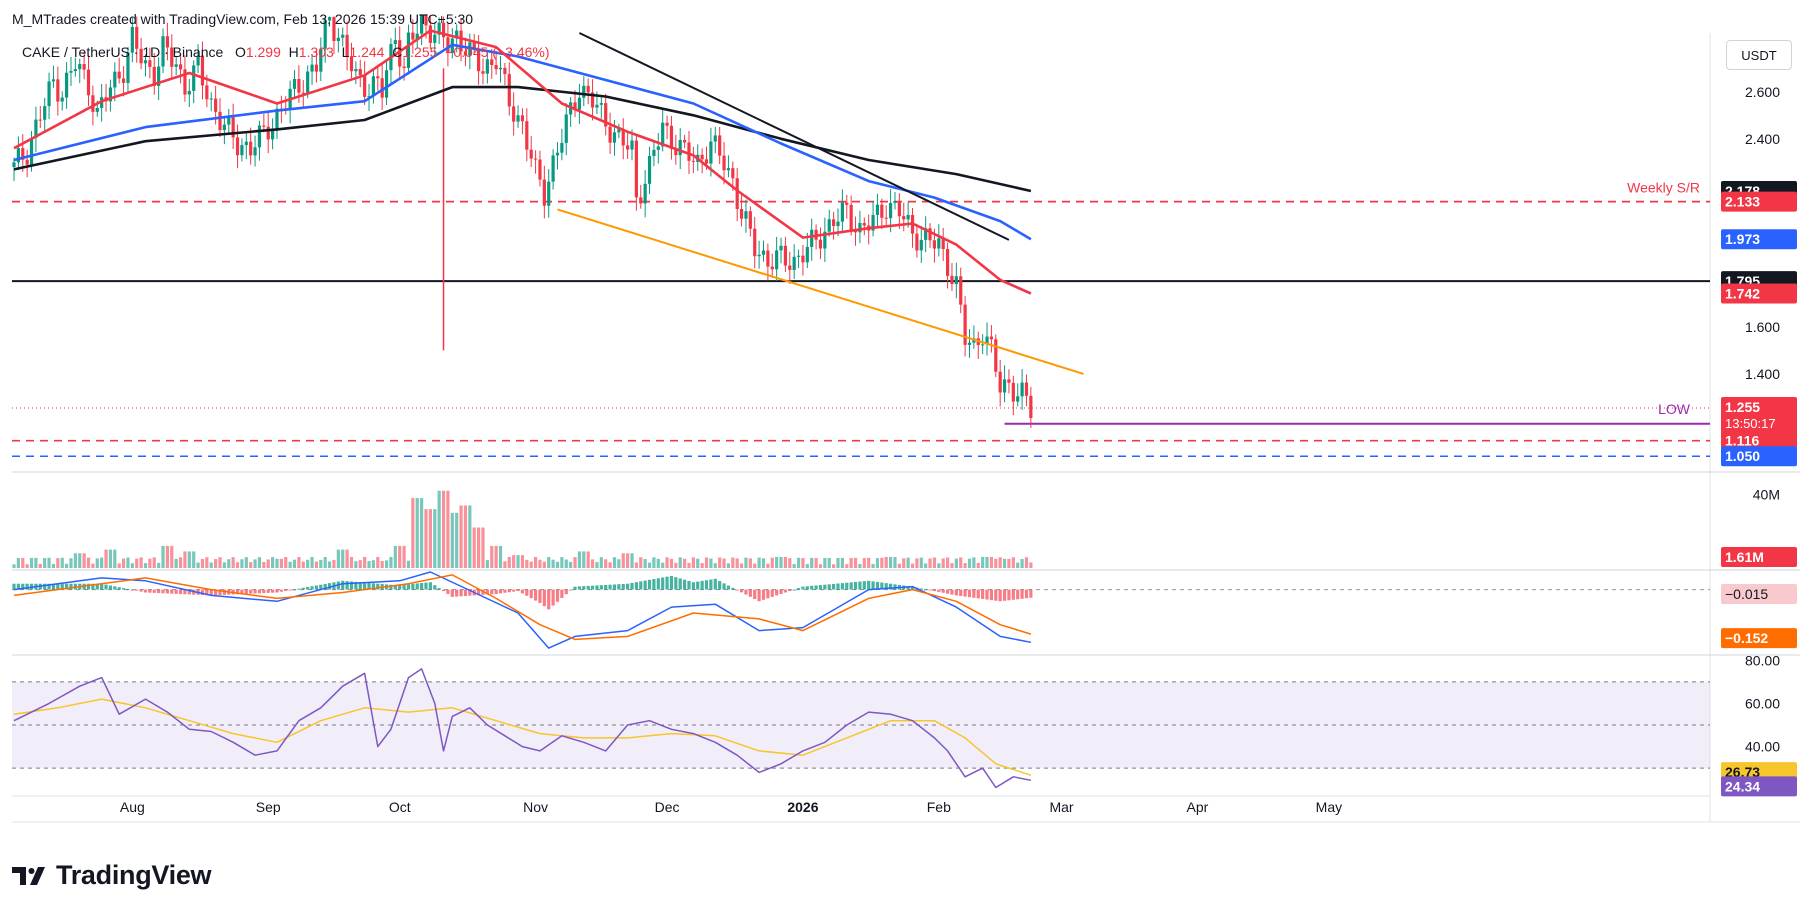  What do you see at coordinates (1759, 55) in the screenshot?
I see `currency-button: USDT` at bounding box center [1759, 55].